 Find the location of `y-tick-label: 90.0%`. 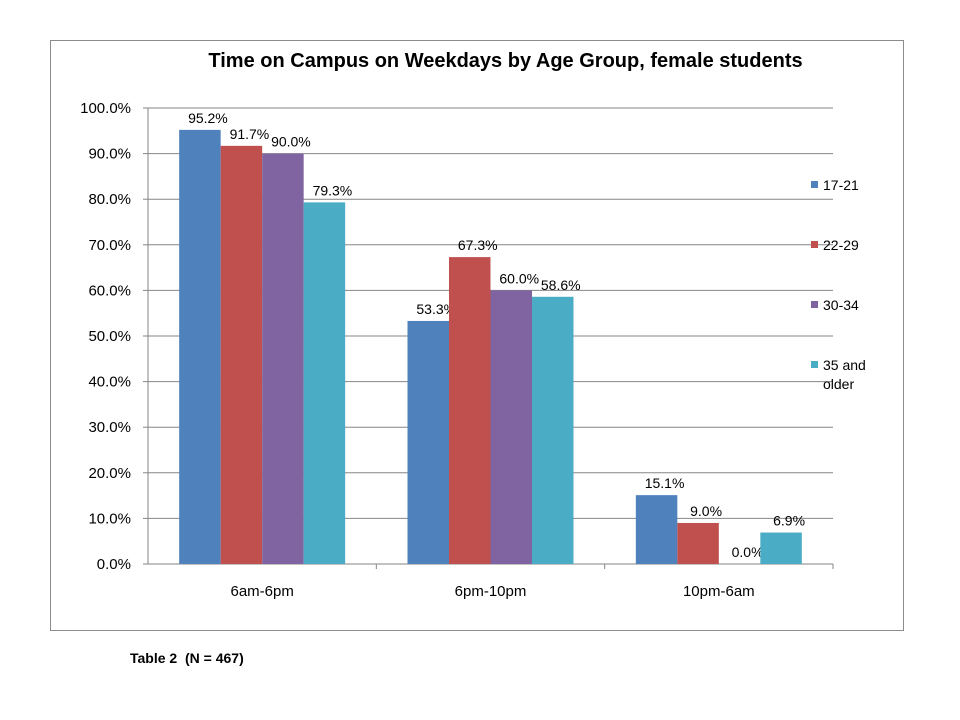

y-tick-label: 90.0% is located at coordinates (109, 154).